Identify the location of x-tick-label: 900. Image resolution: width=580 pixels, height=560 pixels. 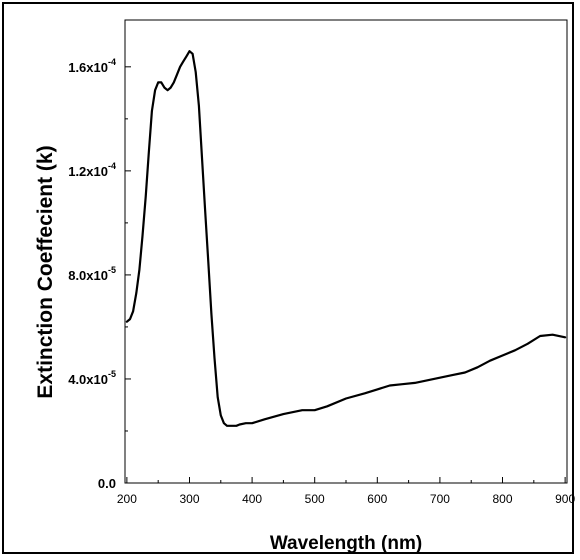
(565, 499).